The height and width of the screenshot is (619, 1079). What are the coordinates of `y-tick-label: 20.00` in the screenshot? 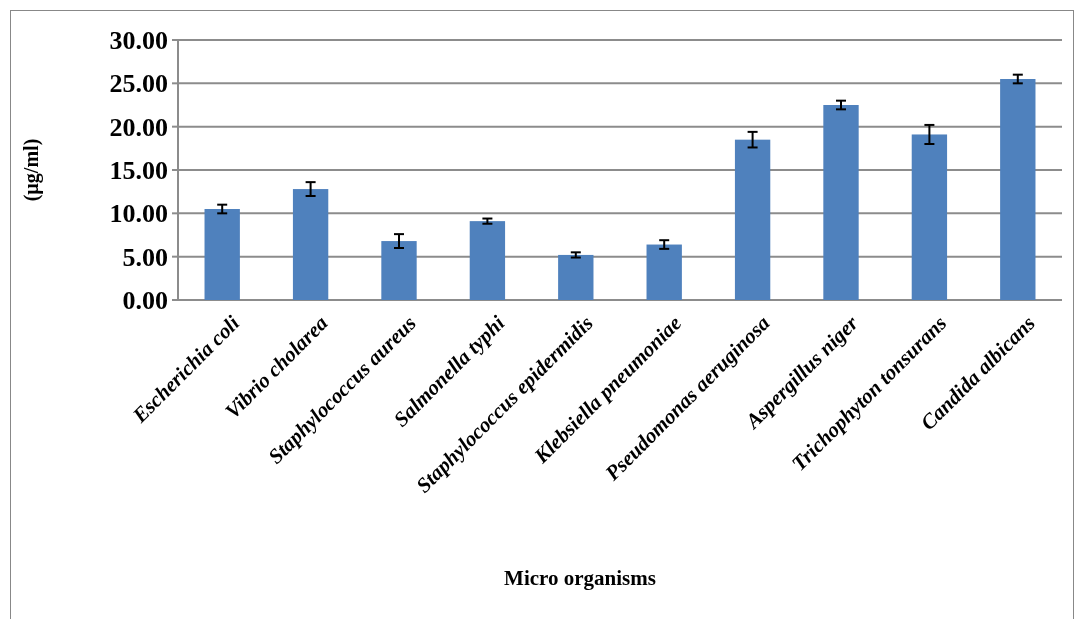 It's located at (138, 127).